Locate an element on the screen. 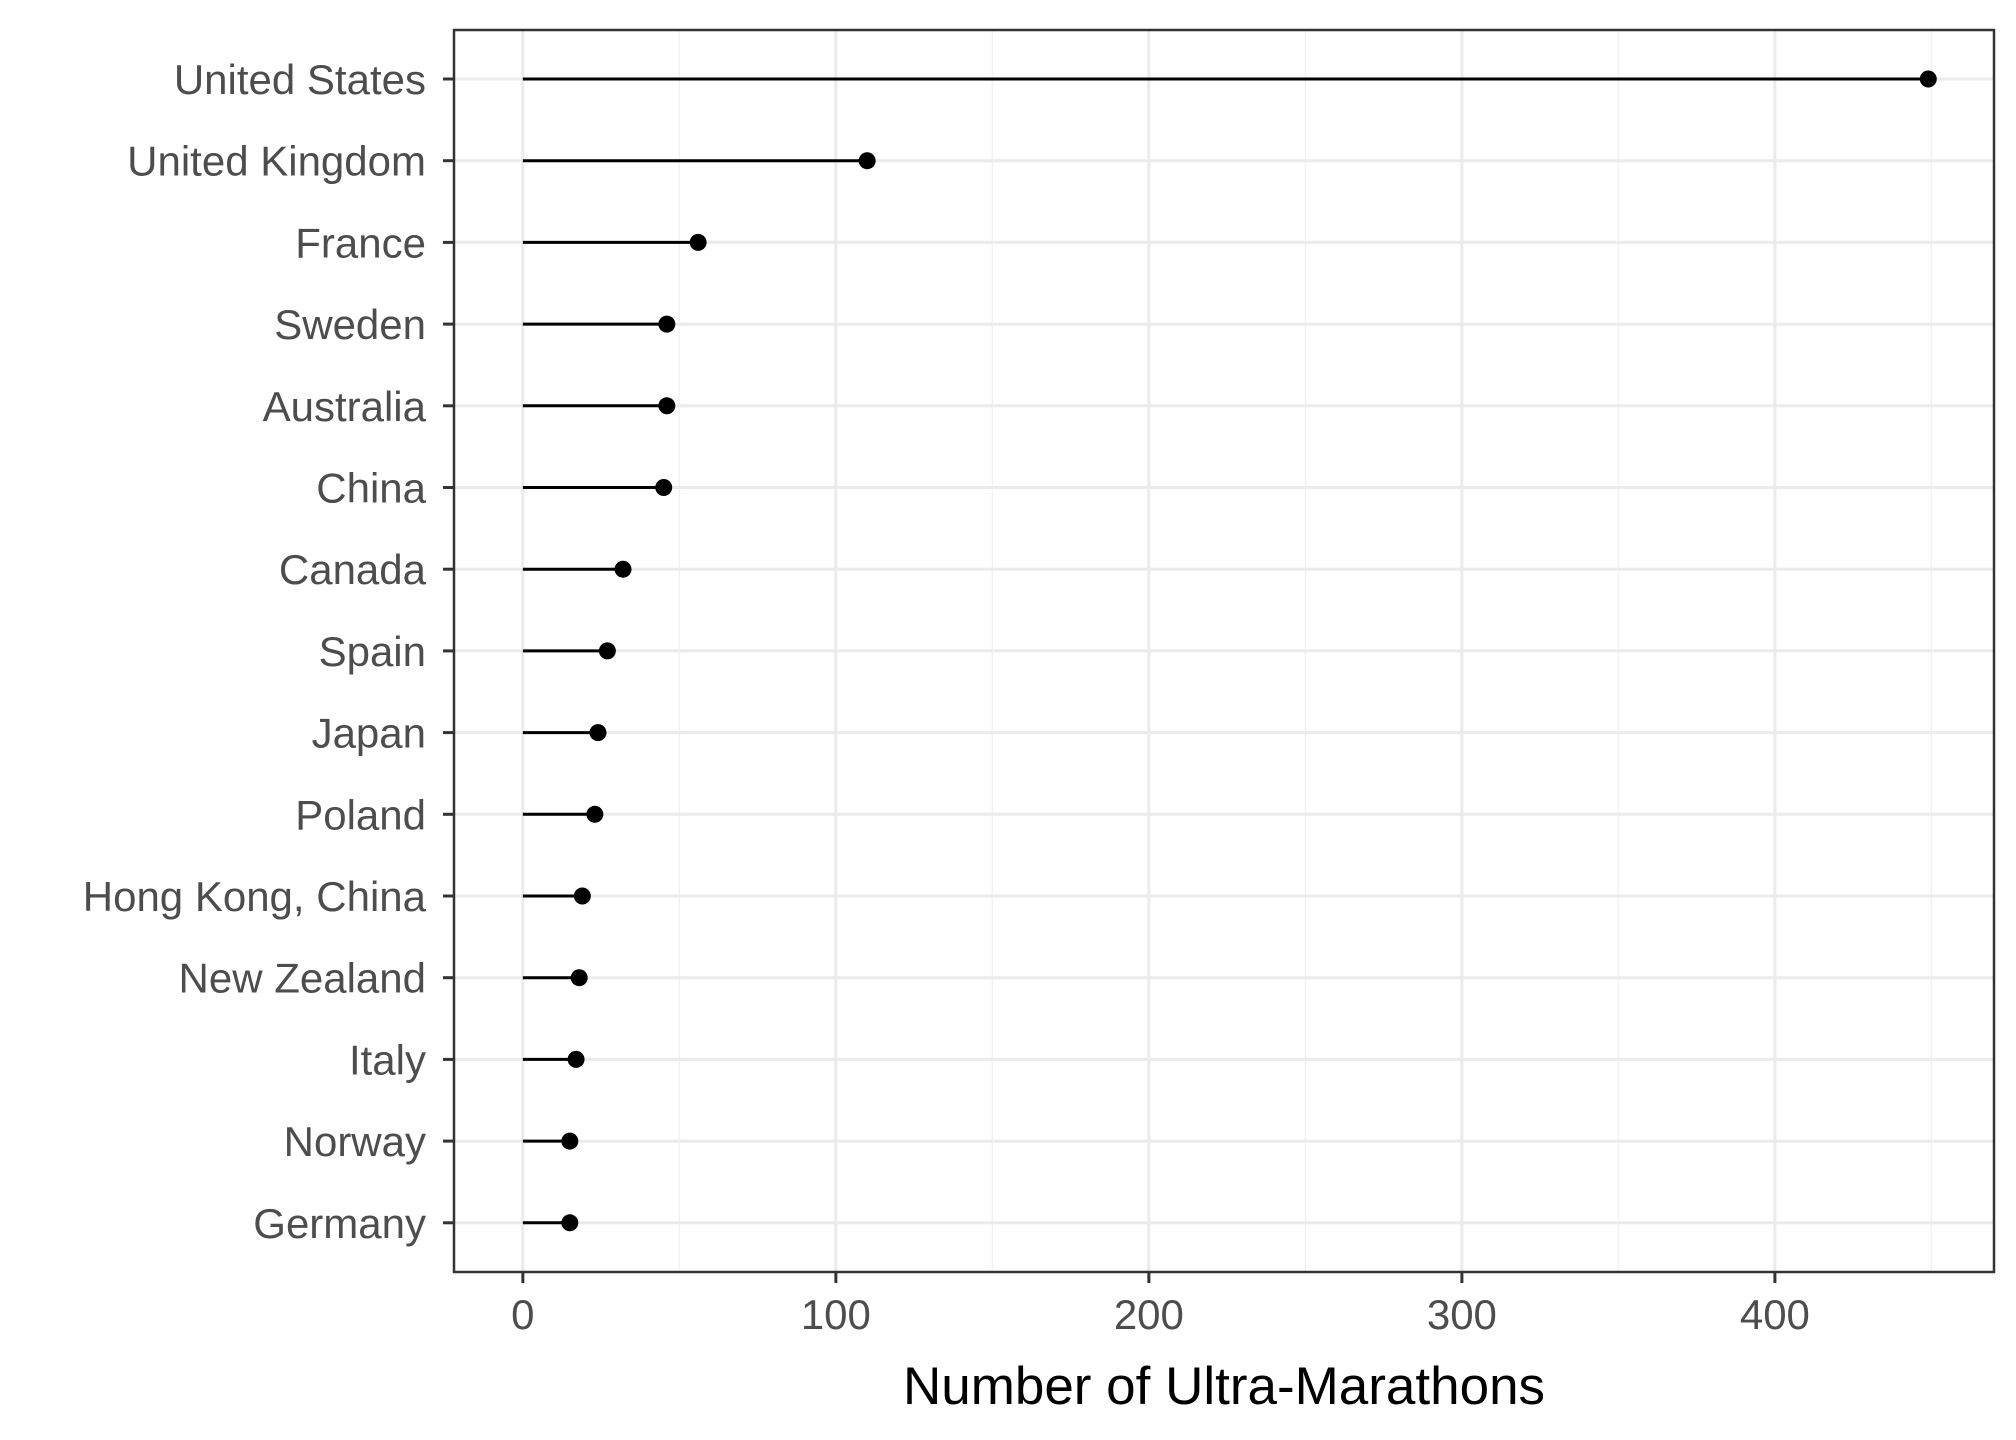  y-tick-label: Canada is located at coordinates (353, 569).